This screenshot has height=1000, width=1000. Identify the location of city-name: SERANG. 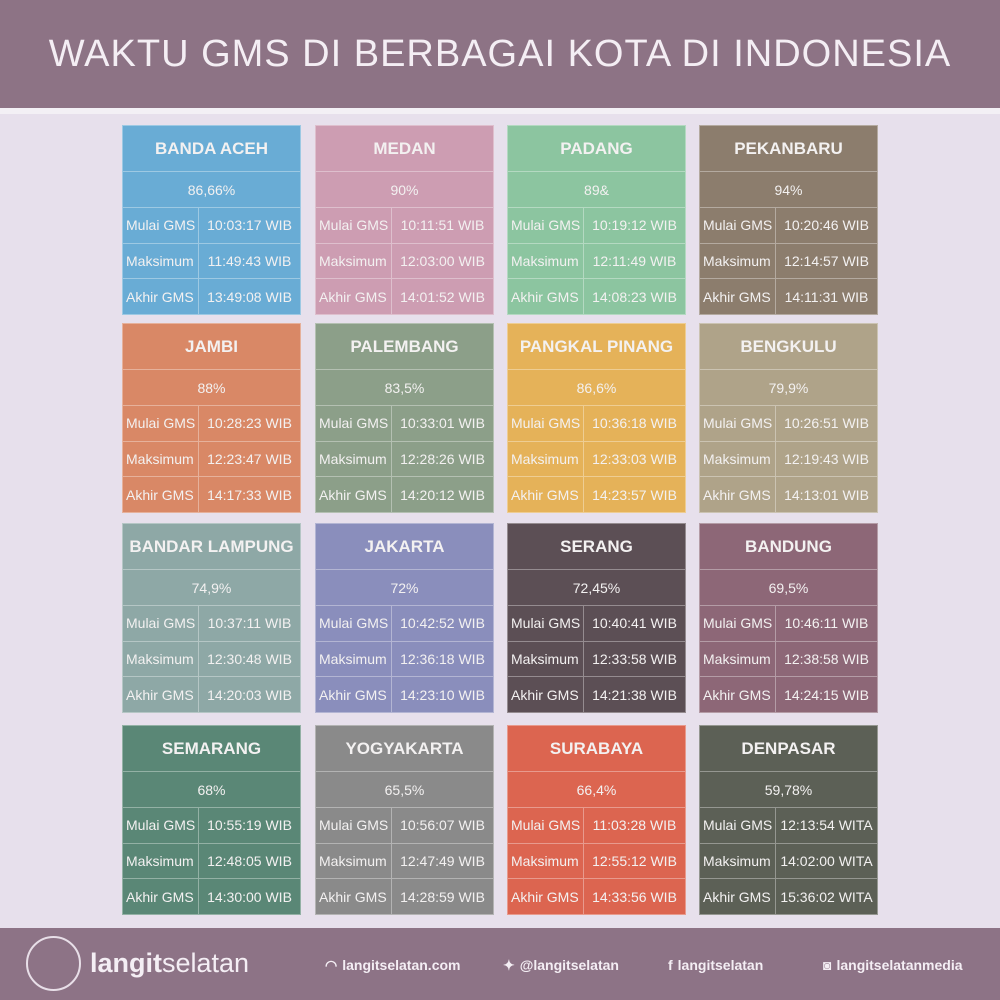
(596, 547).